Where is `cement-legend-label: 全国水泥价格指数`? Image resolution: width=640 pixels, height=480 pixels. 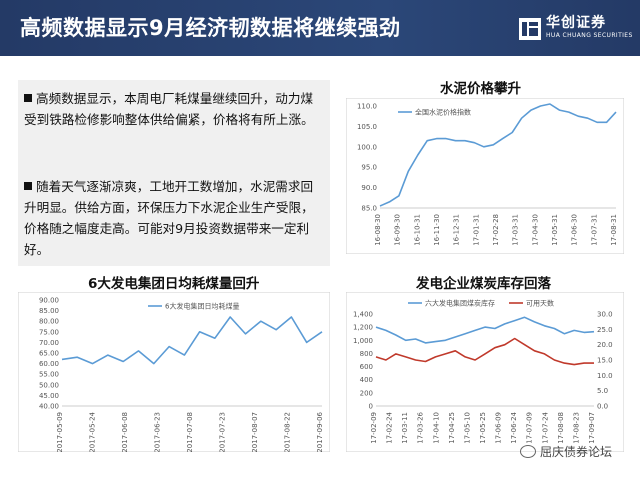 cement-legend-label: 全国水泥价格指数 is located at coordinates (443, 112).